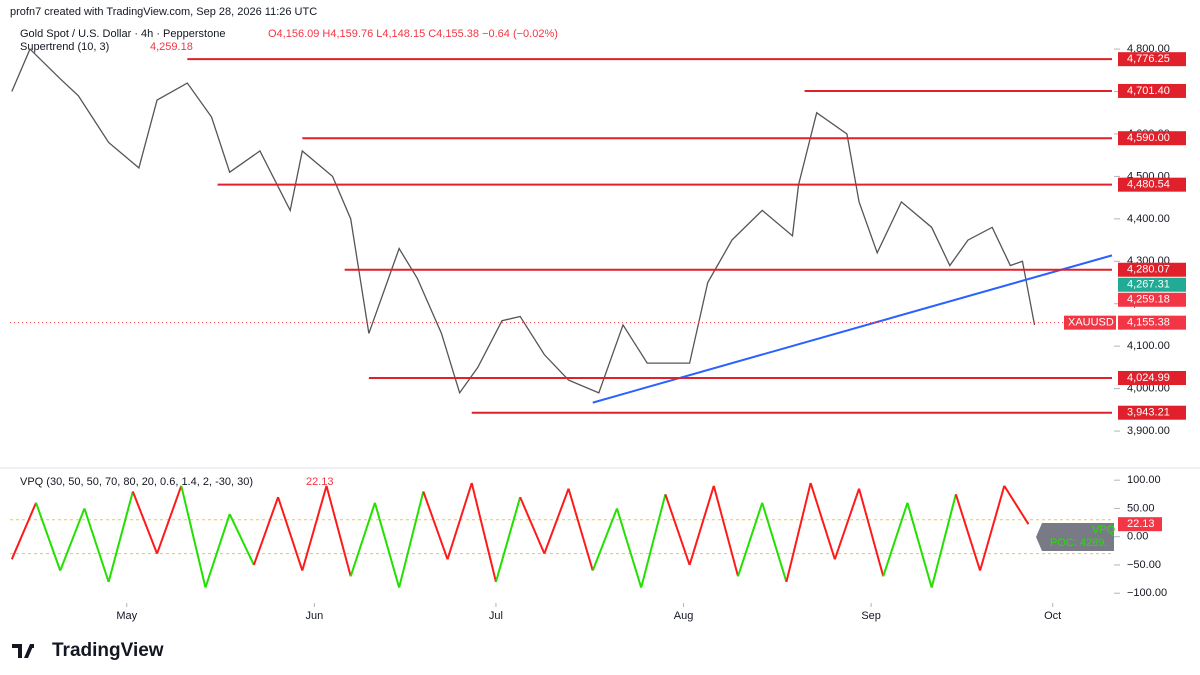 This screenshot has height=675, width=1200. Describe the element at coordinates (871, 616) in the screenshot. I see `x-tick-label: Sep` at that location.